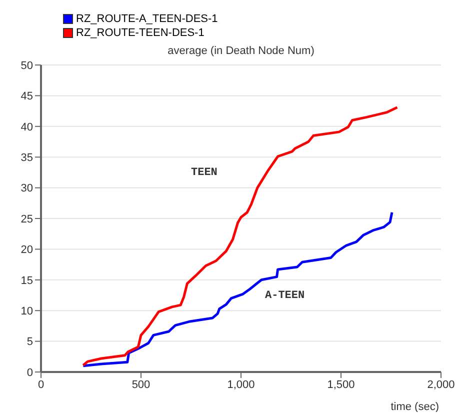 The width and height of the screenshot is (471, 420). Describe the element at coordinates (26, 250) in the screenshot. I see `y-tick-label: 20` at that location.